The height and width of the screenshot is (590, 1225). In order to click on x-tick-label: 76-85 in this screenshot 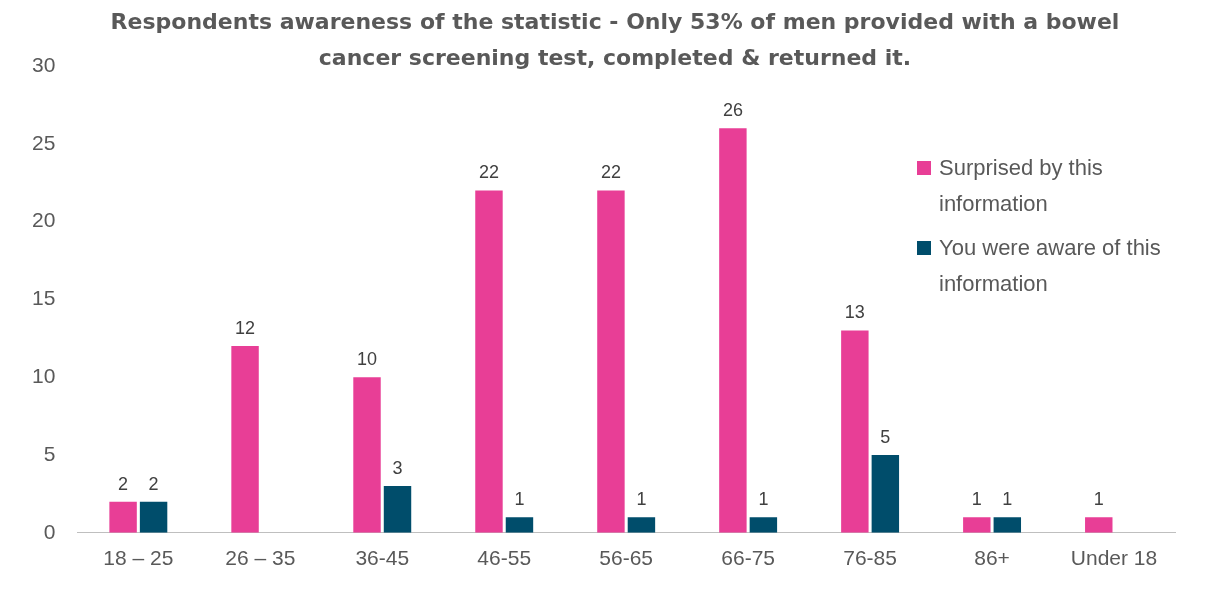, I will do `click(870, 558)`.